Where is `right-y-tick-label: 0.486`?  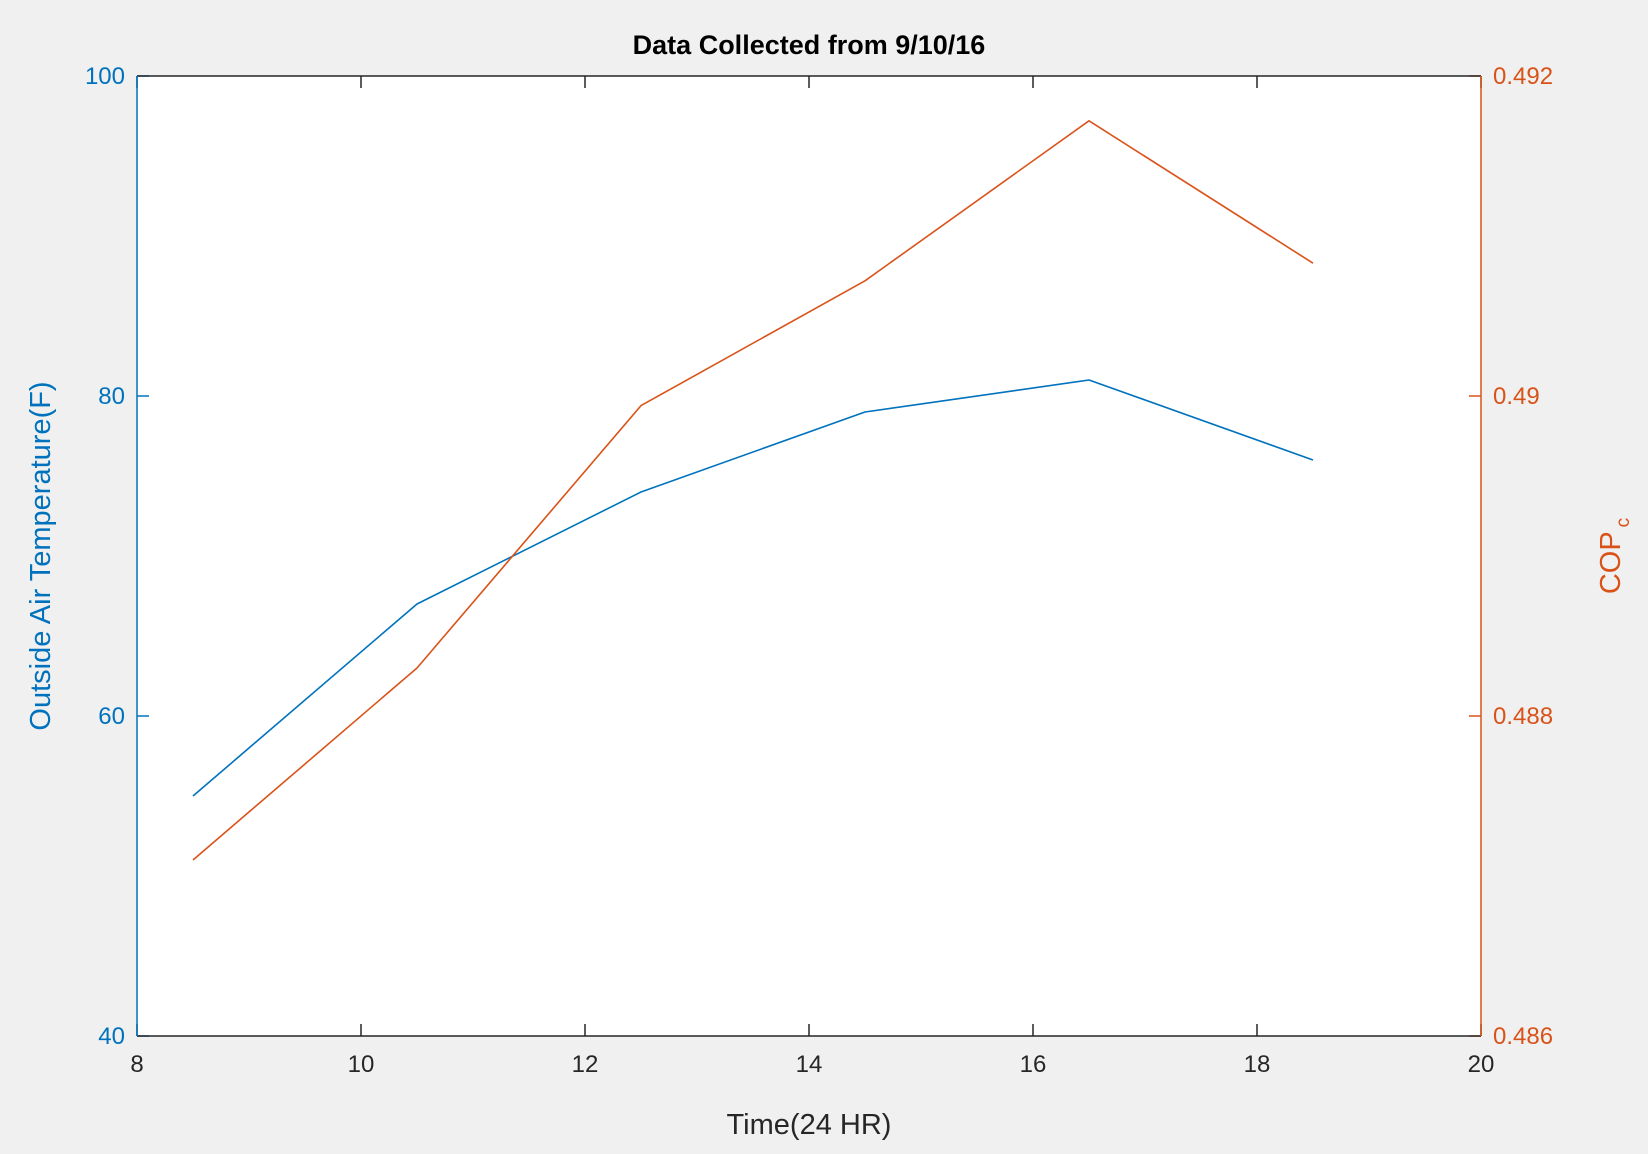
right-y-tick-label: 0.486 is located at coordinates (1523, 1036).